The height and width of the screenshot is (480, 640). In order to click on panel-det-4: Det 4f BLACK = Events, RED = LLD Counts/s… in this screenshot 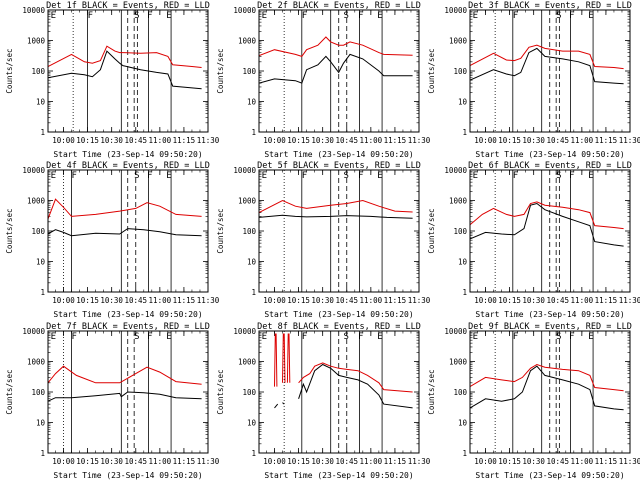, I will do `click(112, 240)`.